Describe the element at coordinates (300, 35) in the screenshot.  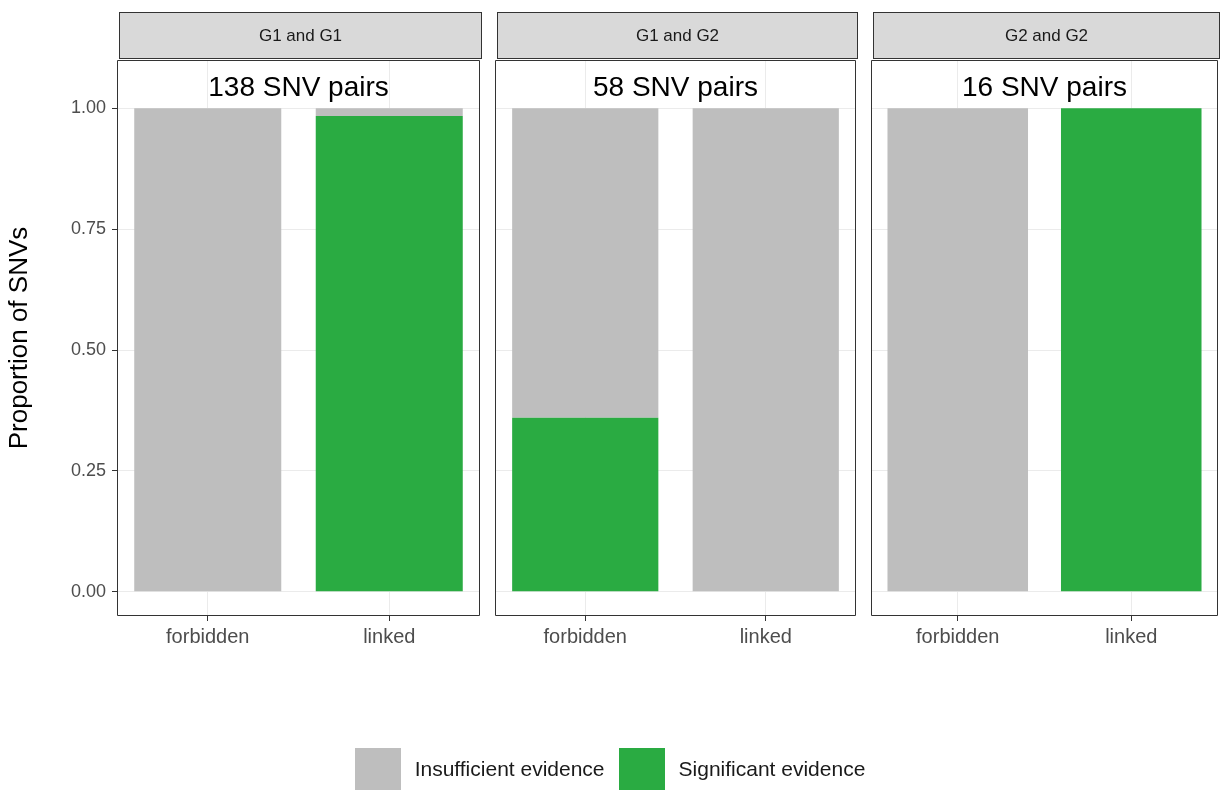
I see `chart-title: G1 and G1` at that location.